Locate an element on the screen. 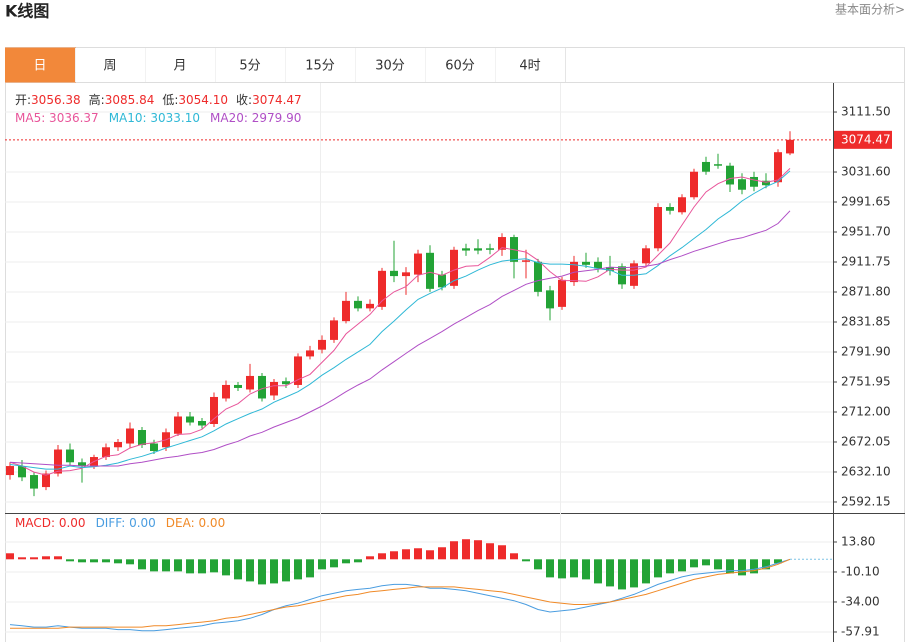 Image resolution: width=911 pixels, height=642 pixels. y-tick-label: -34.00 is located at coordinates (860, 601).